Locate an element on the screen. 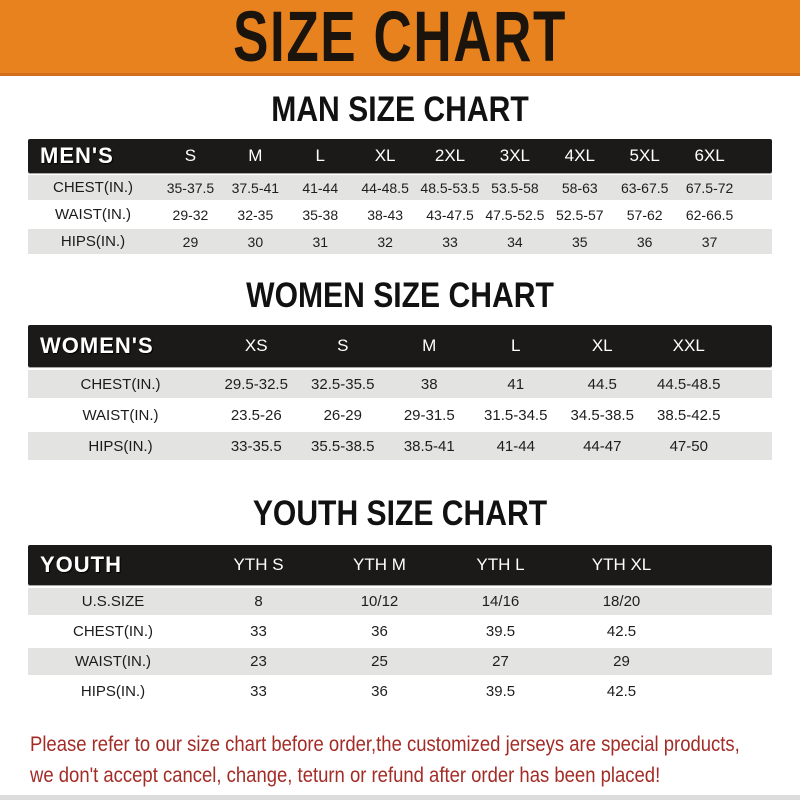  men-cell-1-0: 29-32 is located at coordinates (190, 214).